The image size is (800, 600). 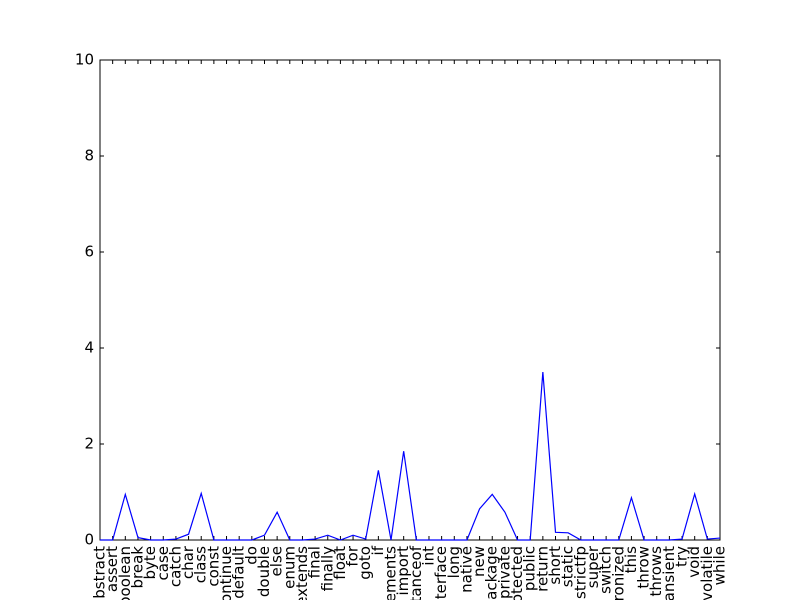 I want to click on x-tick-label: private, so click(x=504, y=572).